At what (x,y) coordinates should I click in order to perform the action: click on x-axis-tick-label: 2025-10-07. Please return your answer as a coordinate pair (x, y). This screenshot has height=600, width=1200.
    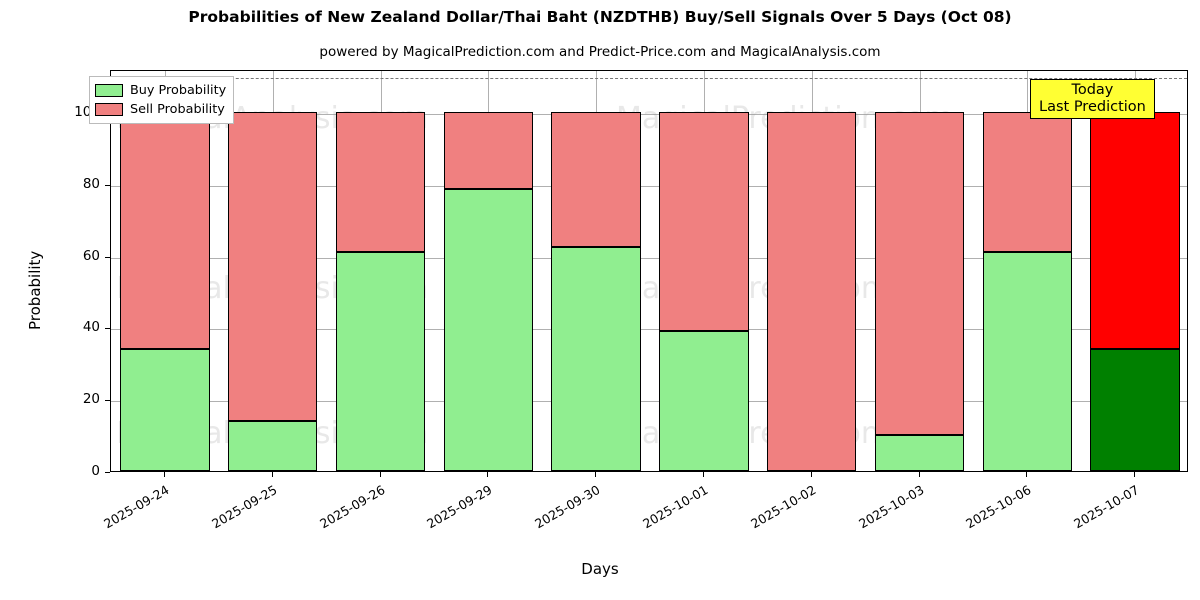
    Looking at the image, I should click on (1106, 507).